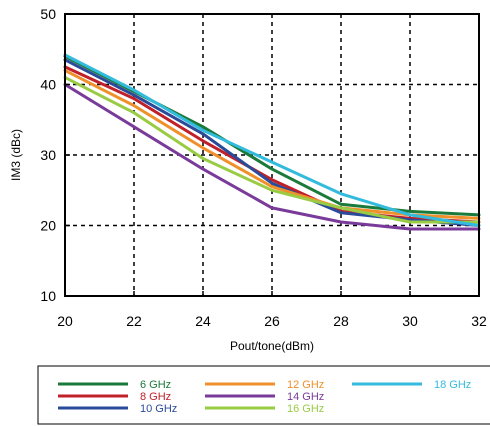 The image size is (490, 426). What do you see at coordinates (48, 296) in the screenshot?
I see `y-tick-label: 10` at bounding box center [48, 296].